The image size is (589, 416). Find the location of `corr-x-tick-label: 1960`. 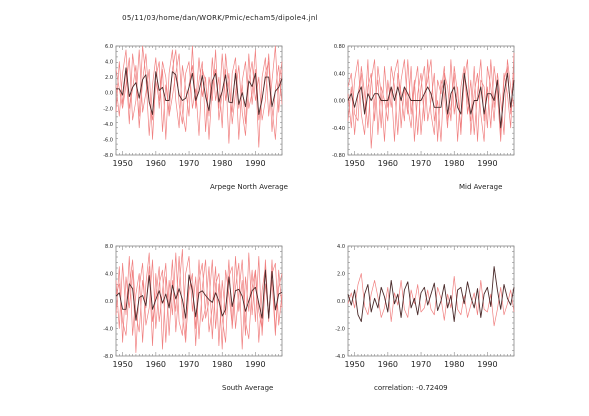

corr-x-tick-label: 1960 is located at coordinates (388, 364).